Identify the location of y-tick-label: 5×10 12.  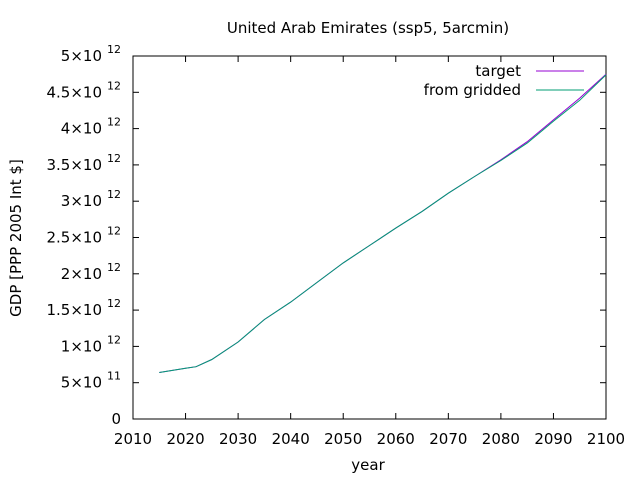
(91, 54).